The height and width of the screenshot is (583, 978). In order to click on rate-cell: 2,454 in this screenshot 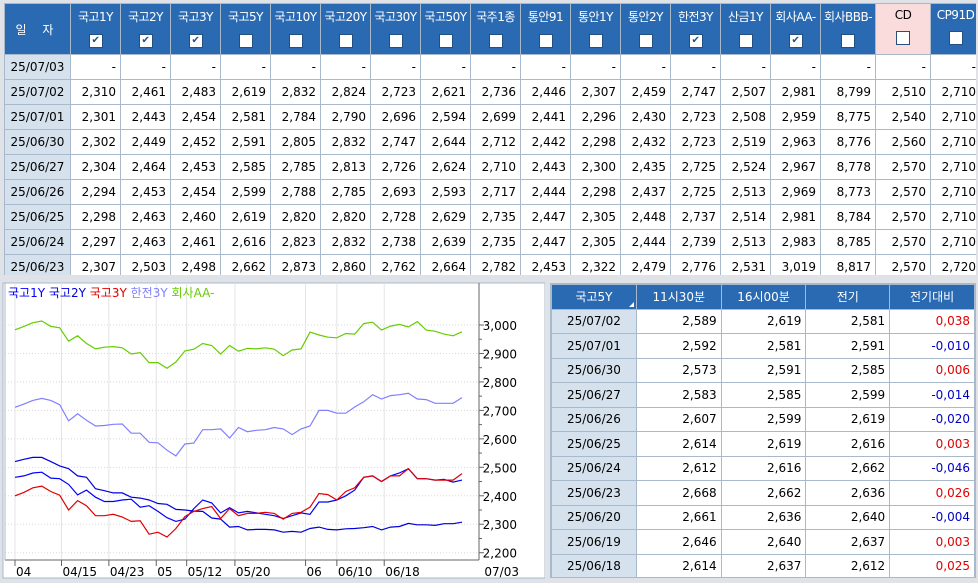, I will do `click(195, 117)`.